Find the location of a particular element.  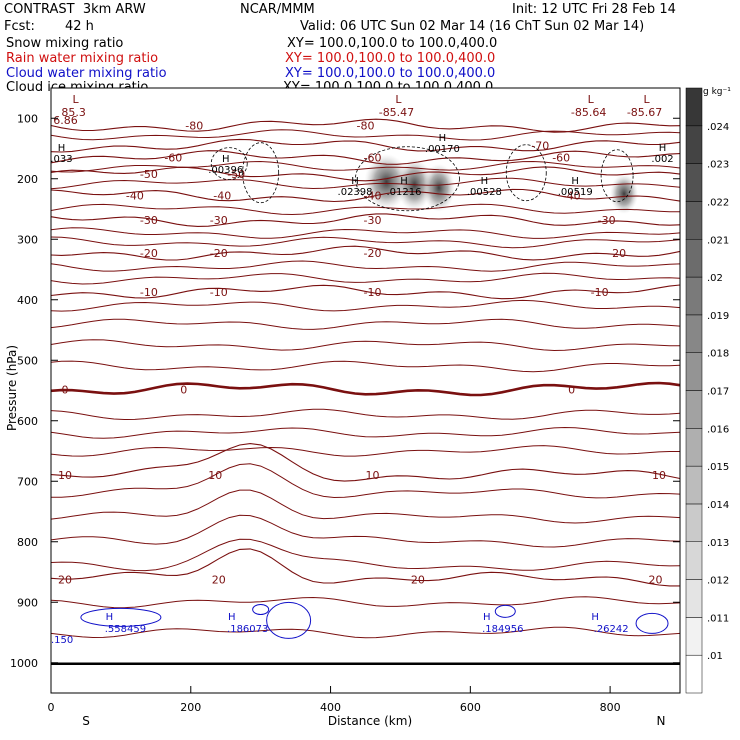

colorbar-label: .019 is located at coordinates (718, 316).